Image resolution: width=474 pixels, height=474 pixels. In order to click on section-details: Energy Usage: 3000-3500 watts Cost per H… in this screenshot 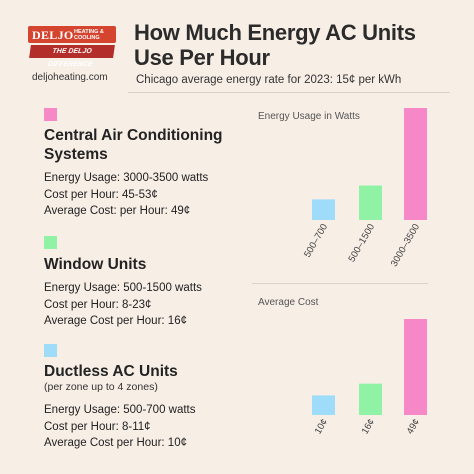, I will do `click(144, 195)`.